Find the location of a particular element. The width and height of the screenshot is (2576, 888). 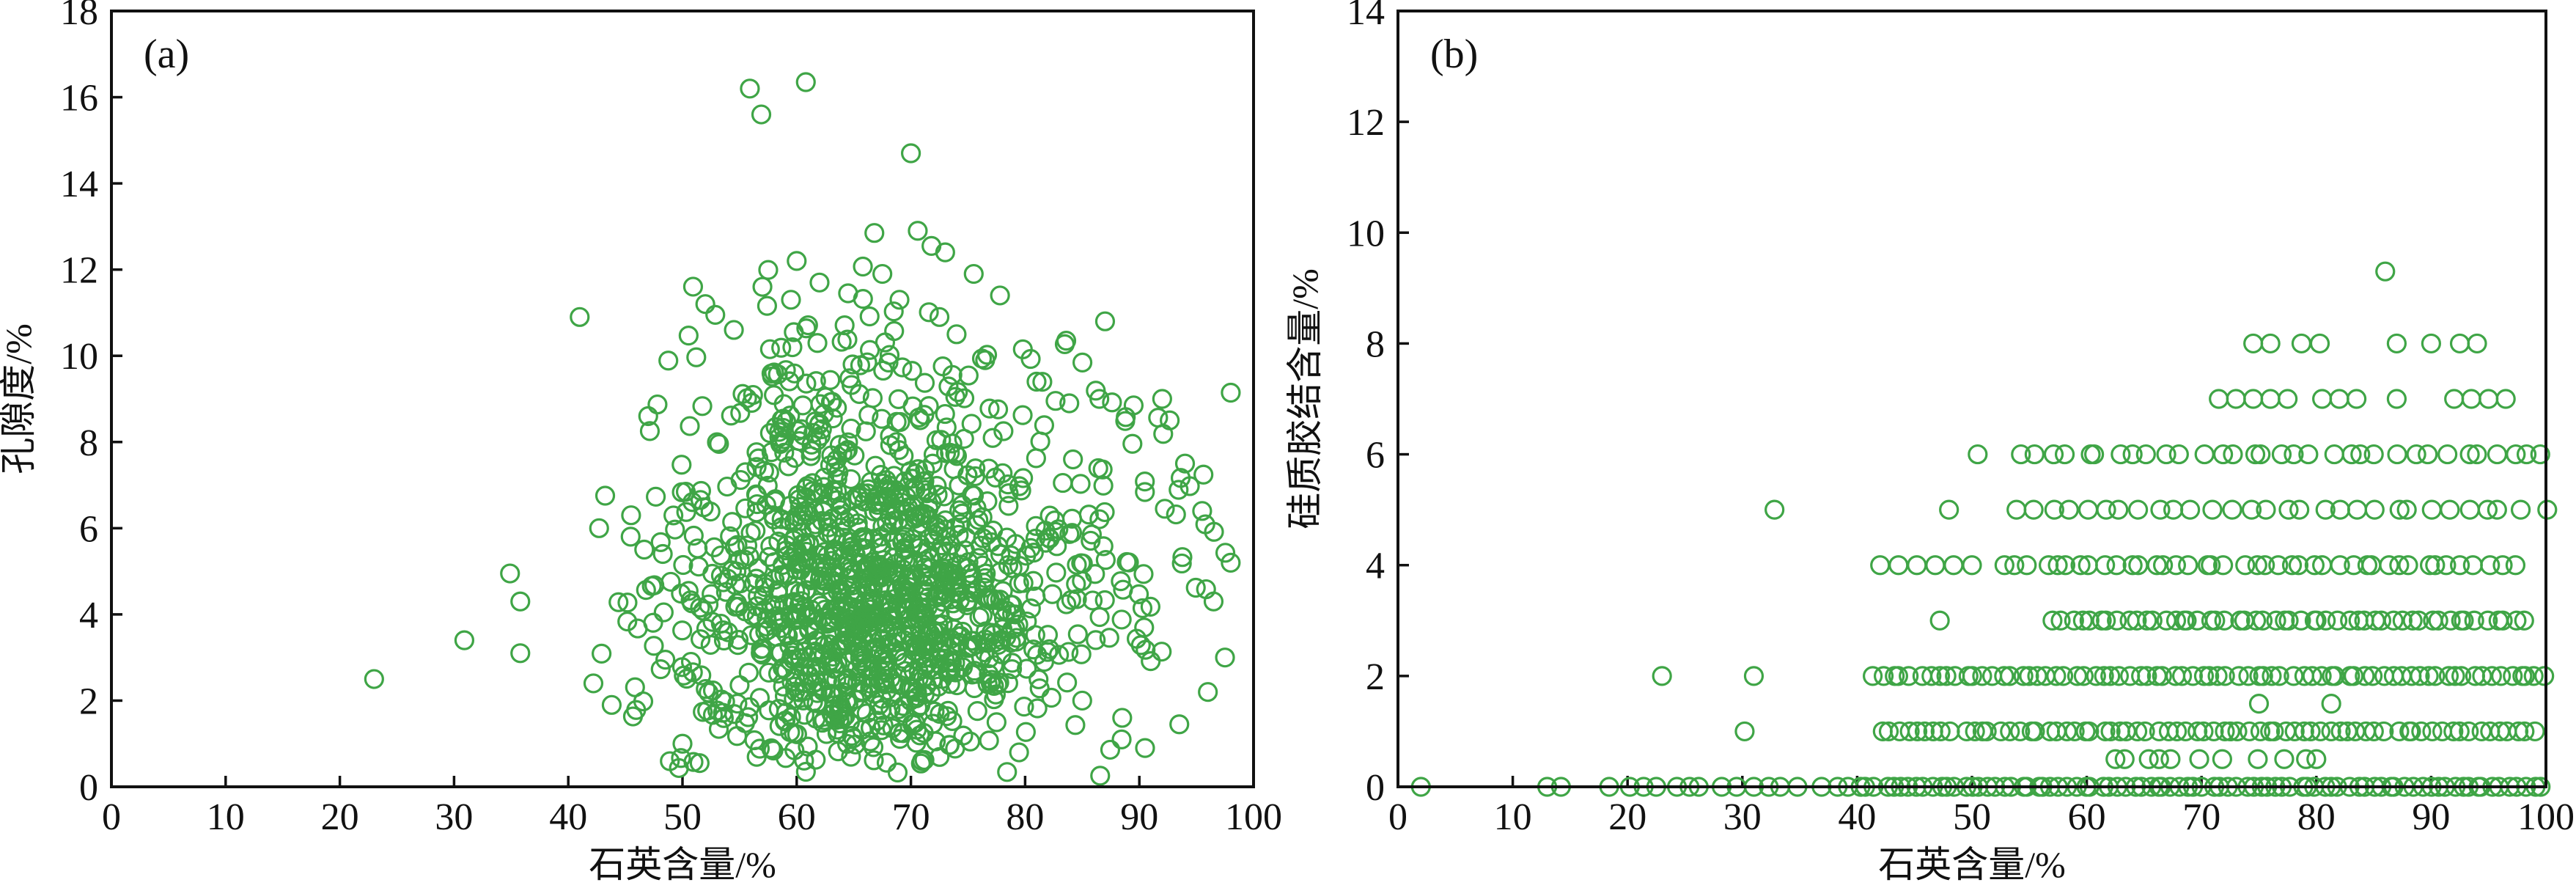

y-tick-label: 18 is located at coordinates (79, 16).